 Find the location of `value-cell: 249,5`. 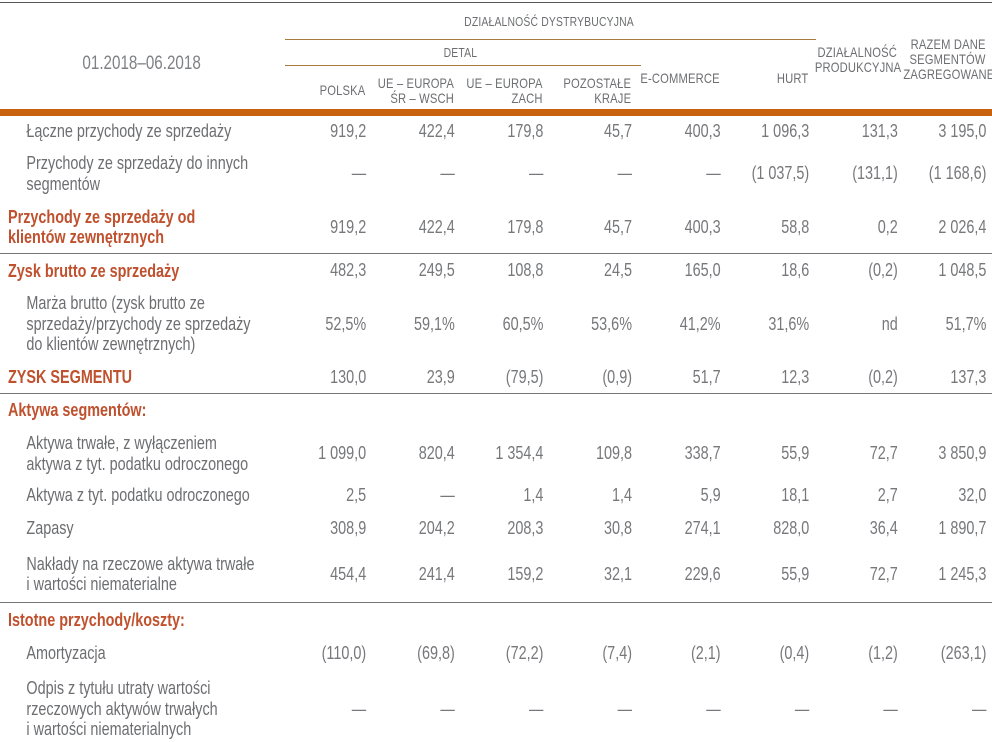

value-cell: 249,5 is located at coordinates (436, 270).